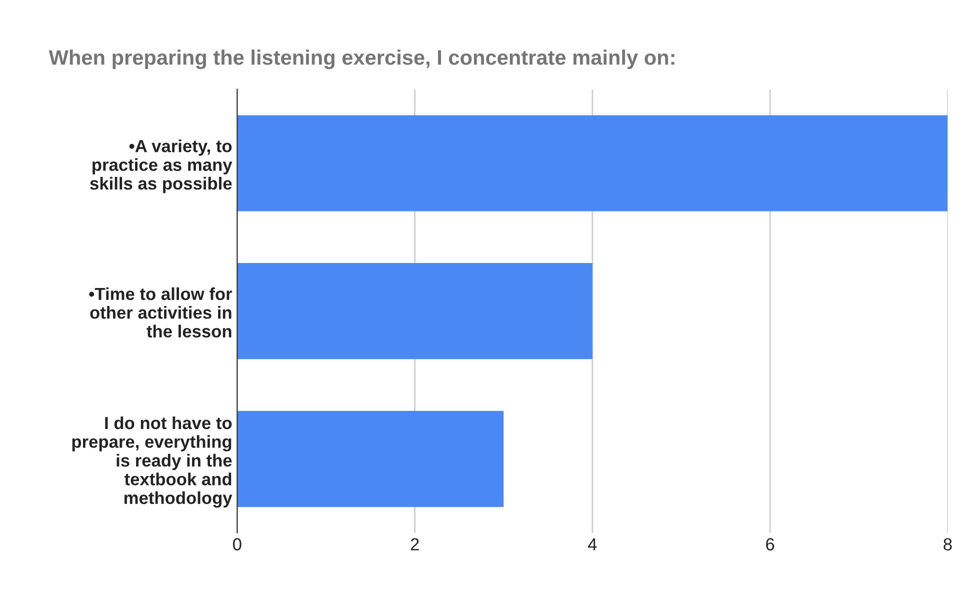 The image size is (976, 616). Describe the element at coordinates (592, 544) in the screenshot. I see `x-tick-label: 4` at that location.